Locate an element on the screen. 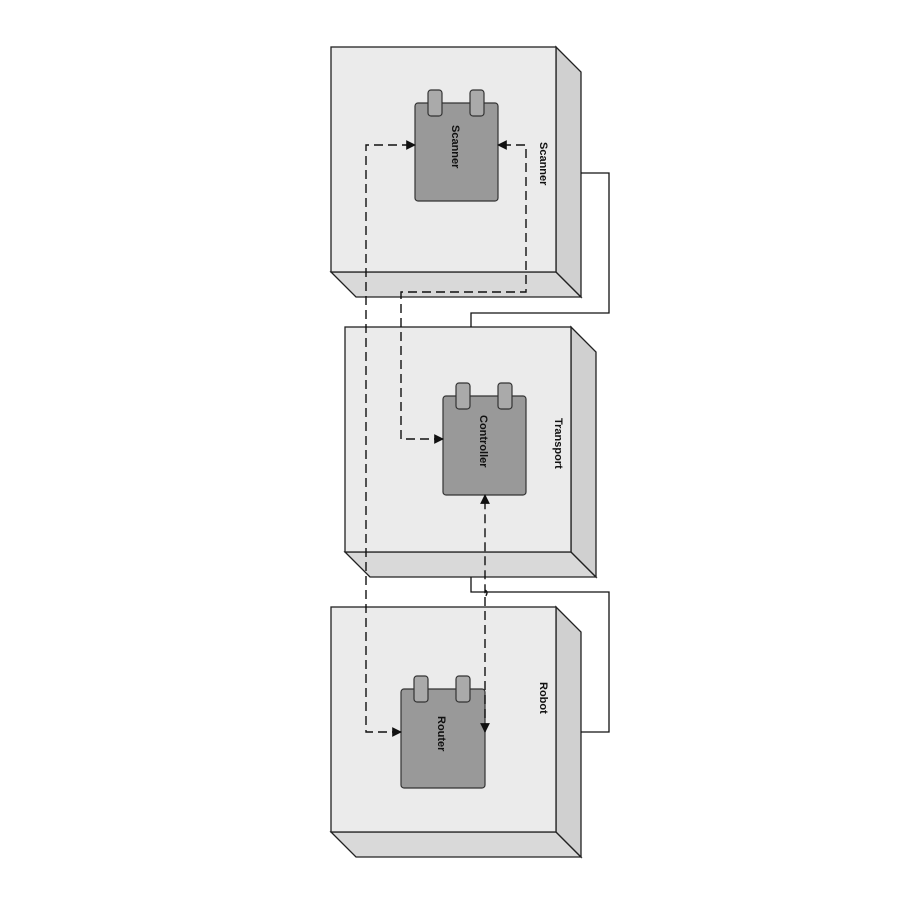  controller-component: Controller is located at coordinates (484, 439).